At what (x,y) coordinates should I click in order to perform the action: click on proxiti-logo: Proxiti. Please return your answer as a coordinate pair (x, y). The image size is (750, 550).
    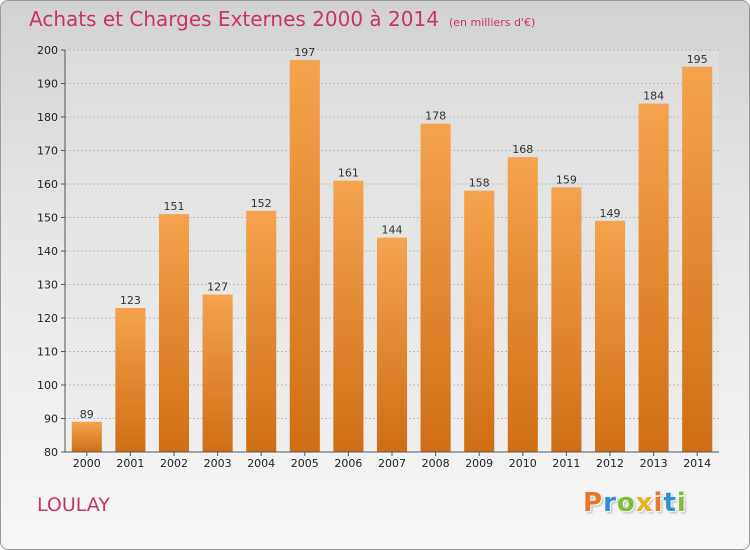
    Looking at the image, I should click on (635, 503).